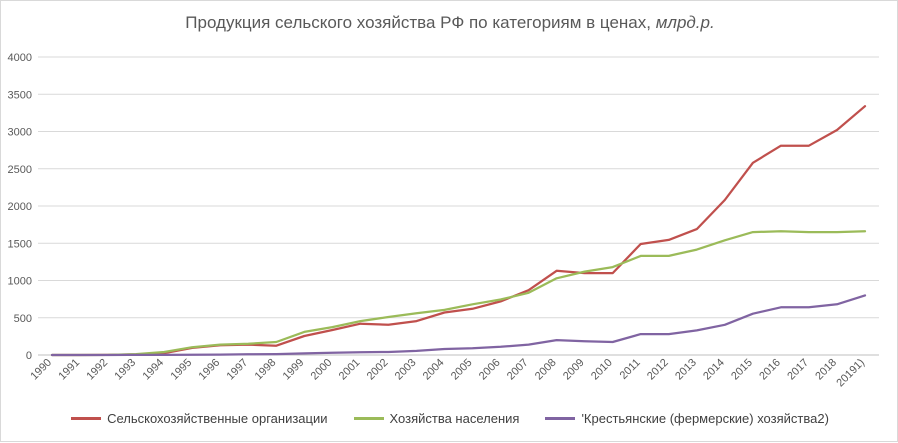 This screenshot has width=898, height=443. I want to click on legend-item: Хозяйства населения, so click(436, 418).